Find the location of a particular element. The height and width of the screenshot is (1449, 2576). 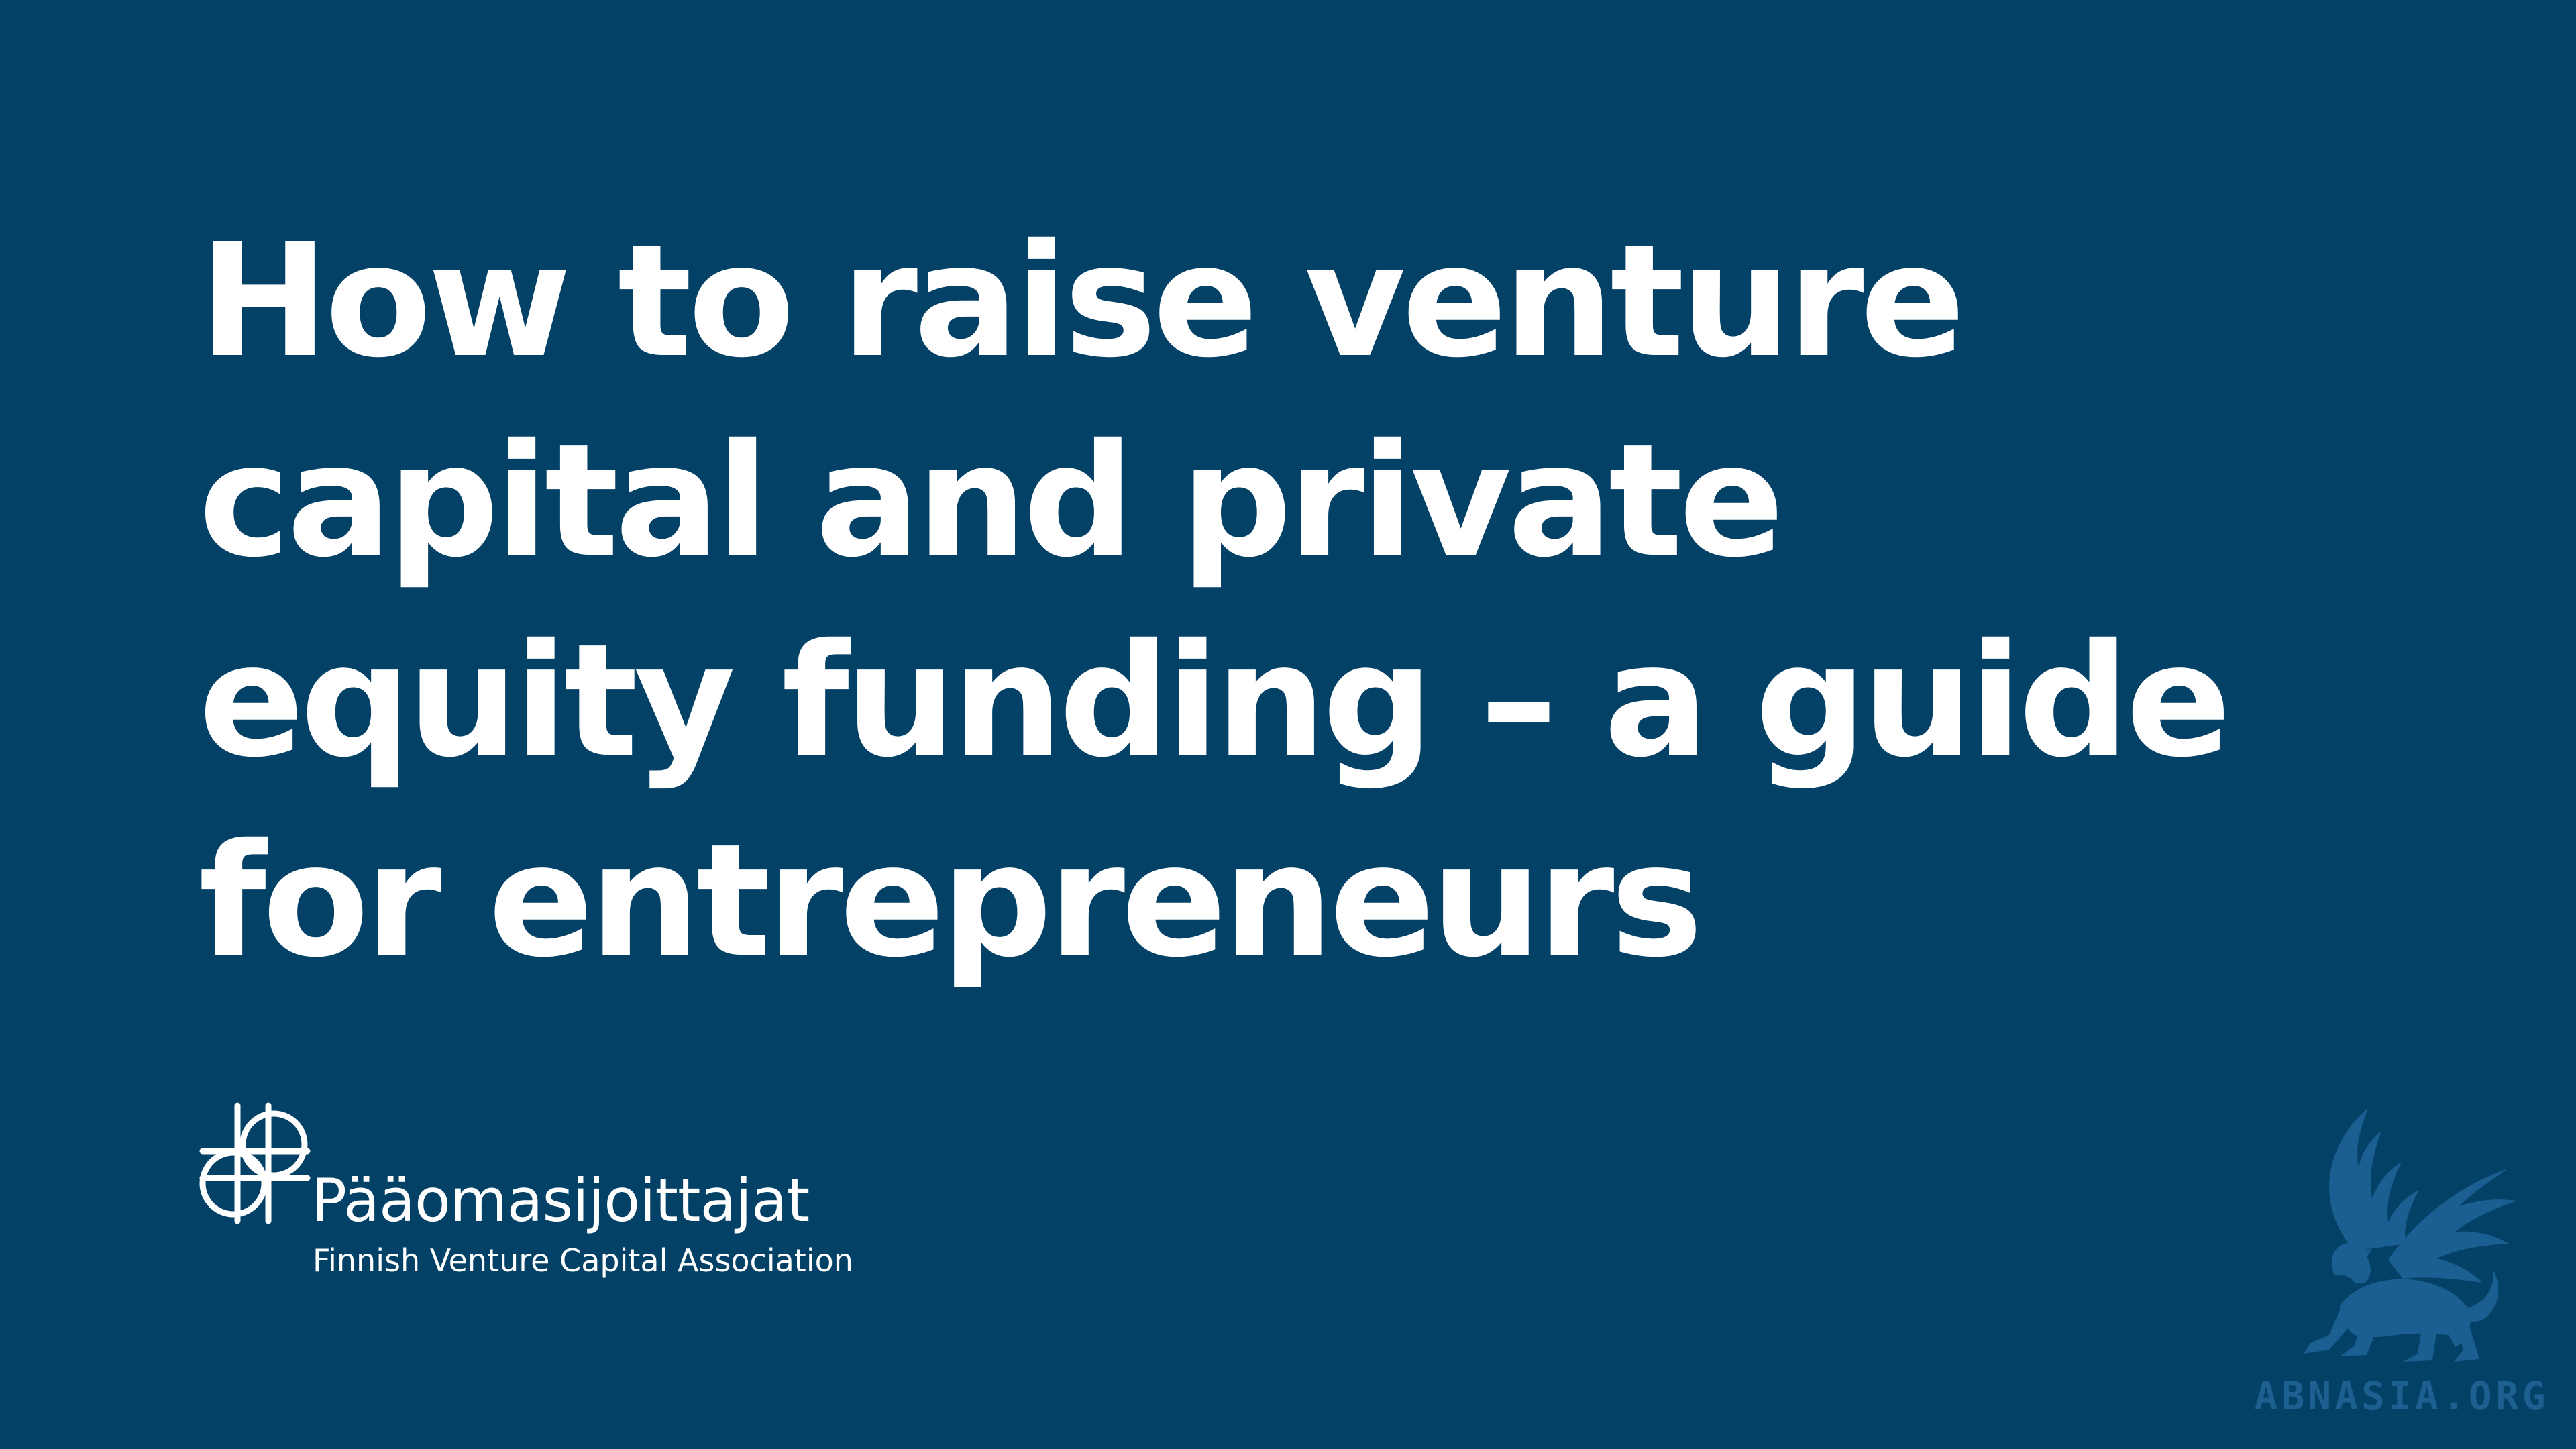

headline-line: equity funding – a guide is located at coordinates (1339, 701).